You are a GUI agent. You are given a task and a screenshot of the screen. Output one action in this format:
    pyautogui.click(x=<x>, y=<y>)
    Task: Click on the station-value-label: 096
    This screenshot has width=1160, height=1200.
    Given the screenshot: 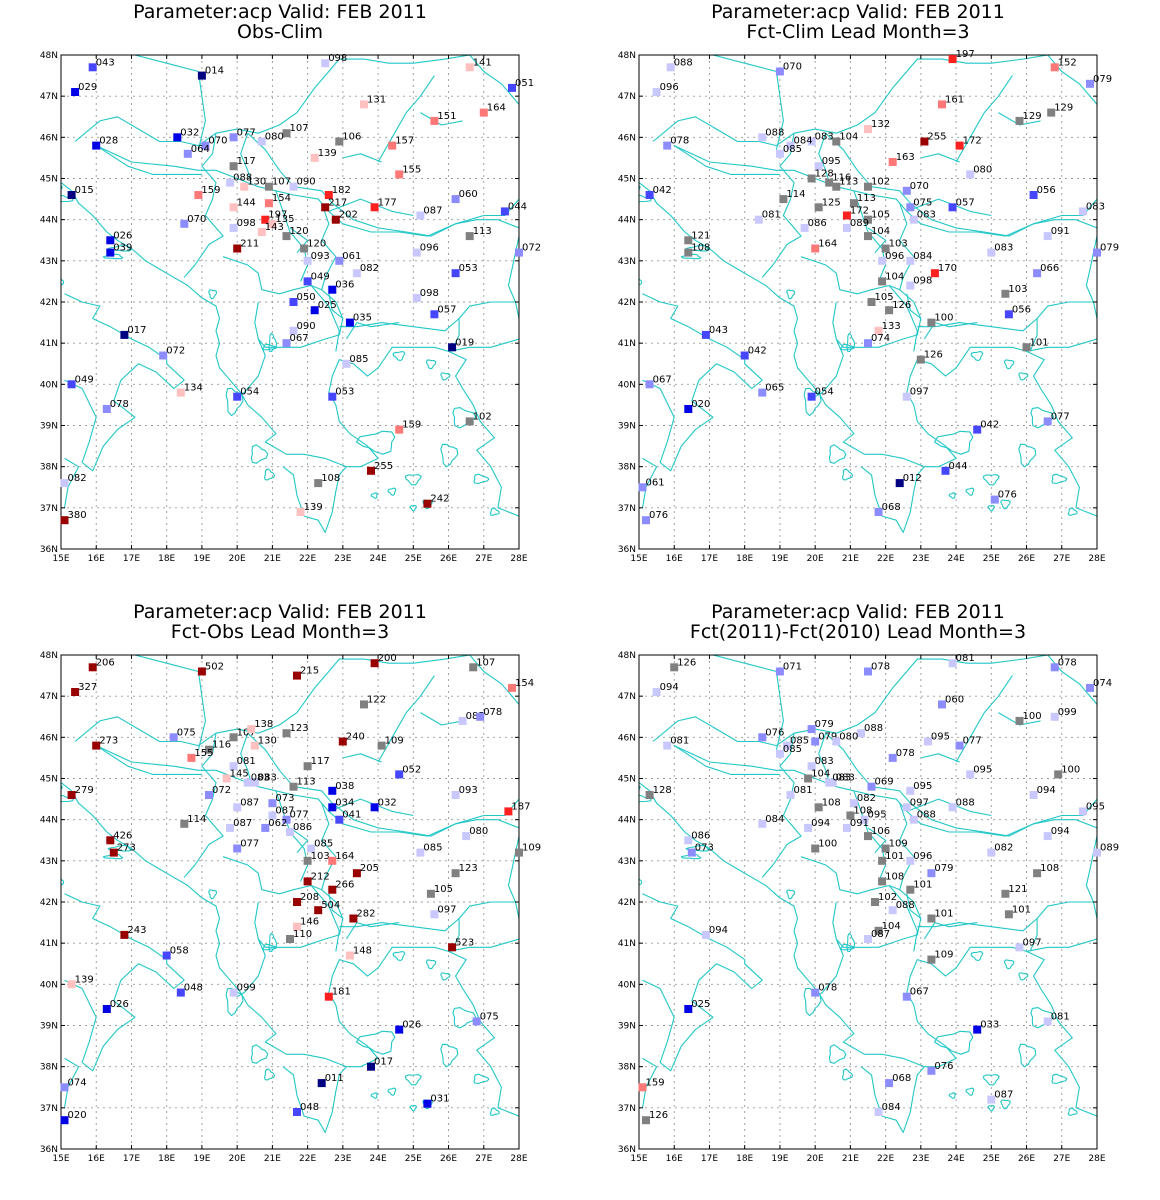 What is the action you would take?
    pyautogui.click(x=669, y=87)
    